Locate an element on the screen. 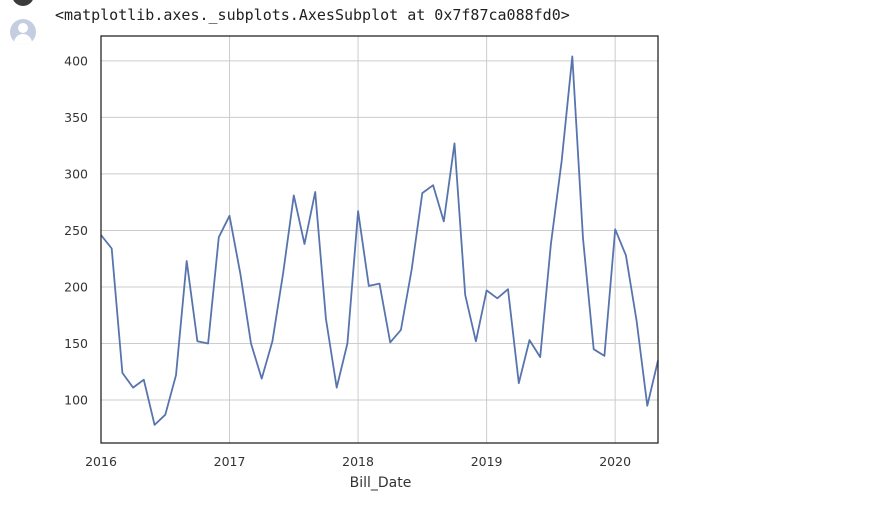  run-indicator-icon is located at coordinates (23, 3).